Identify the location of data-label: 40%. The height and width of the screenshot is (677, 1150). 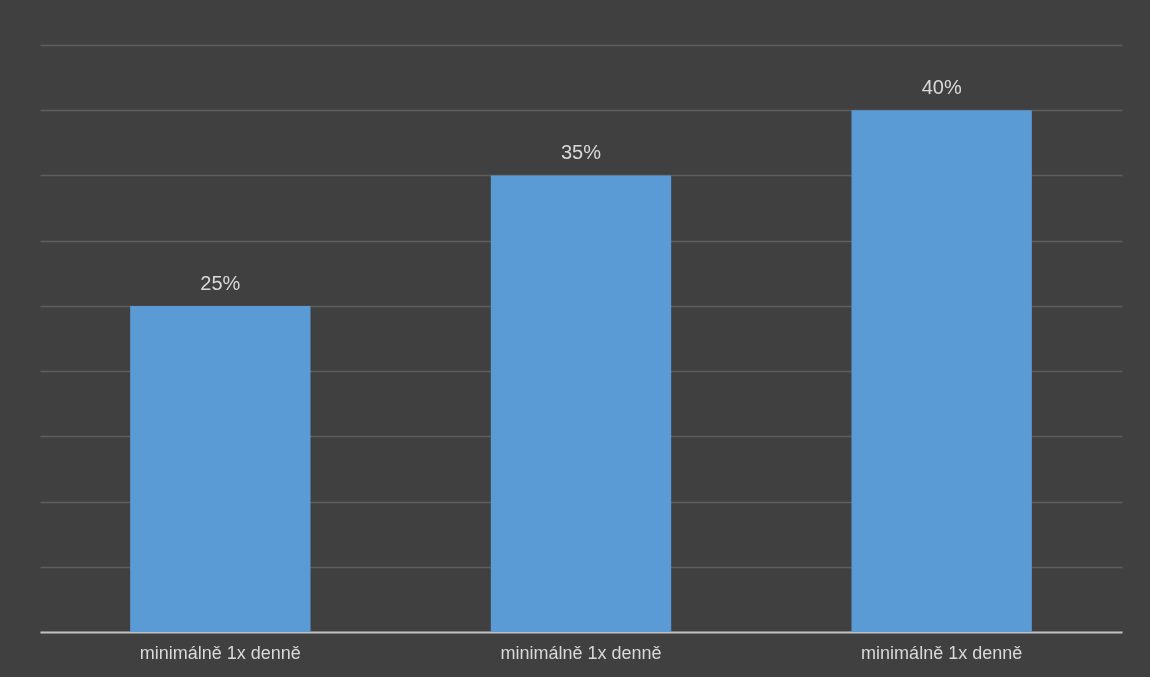
(941, 87).